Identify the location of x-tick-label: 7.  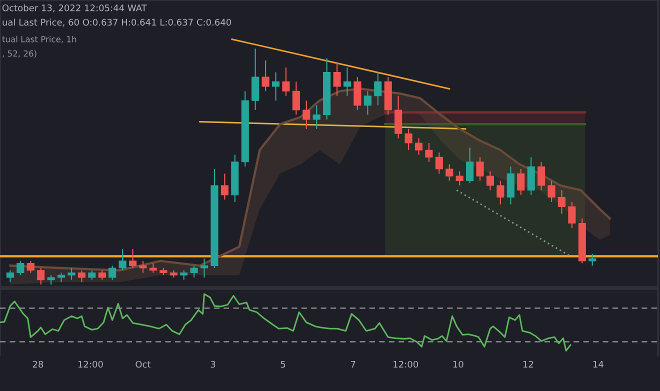
(353, 364).